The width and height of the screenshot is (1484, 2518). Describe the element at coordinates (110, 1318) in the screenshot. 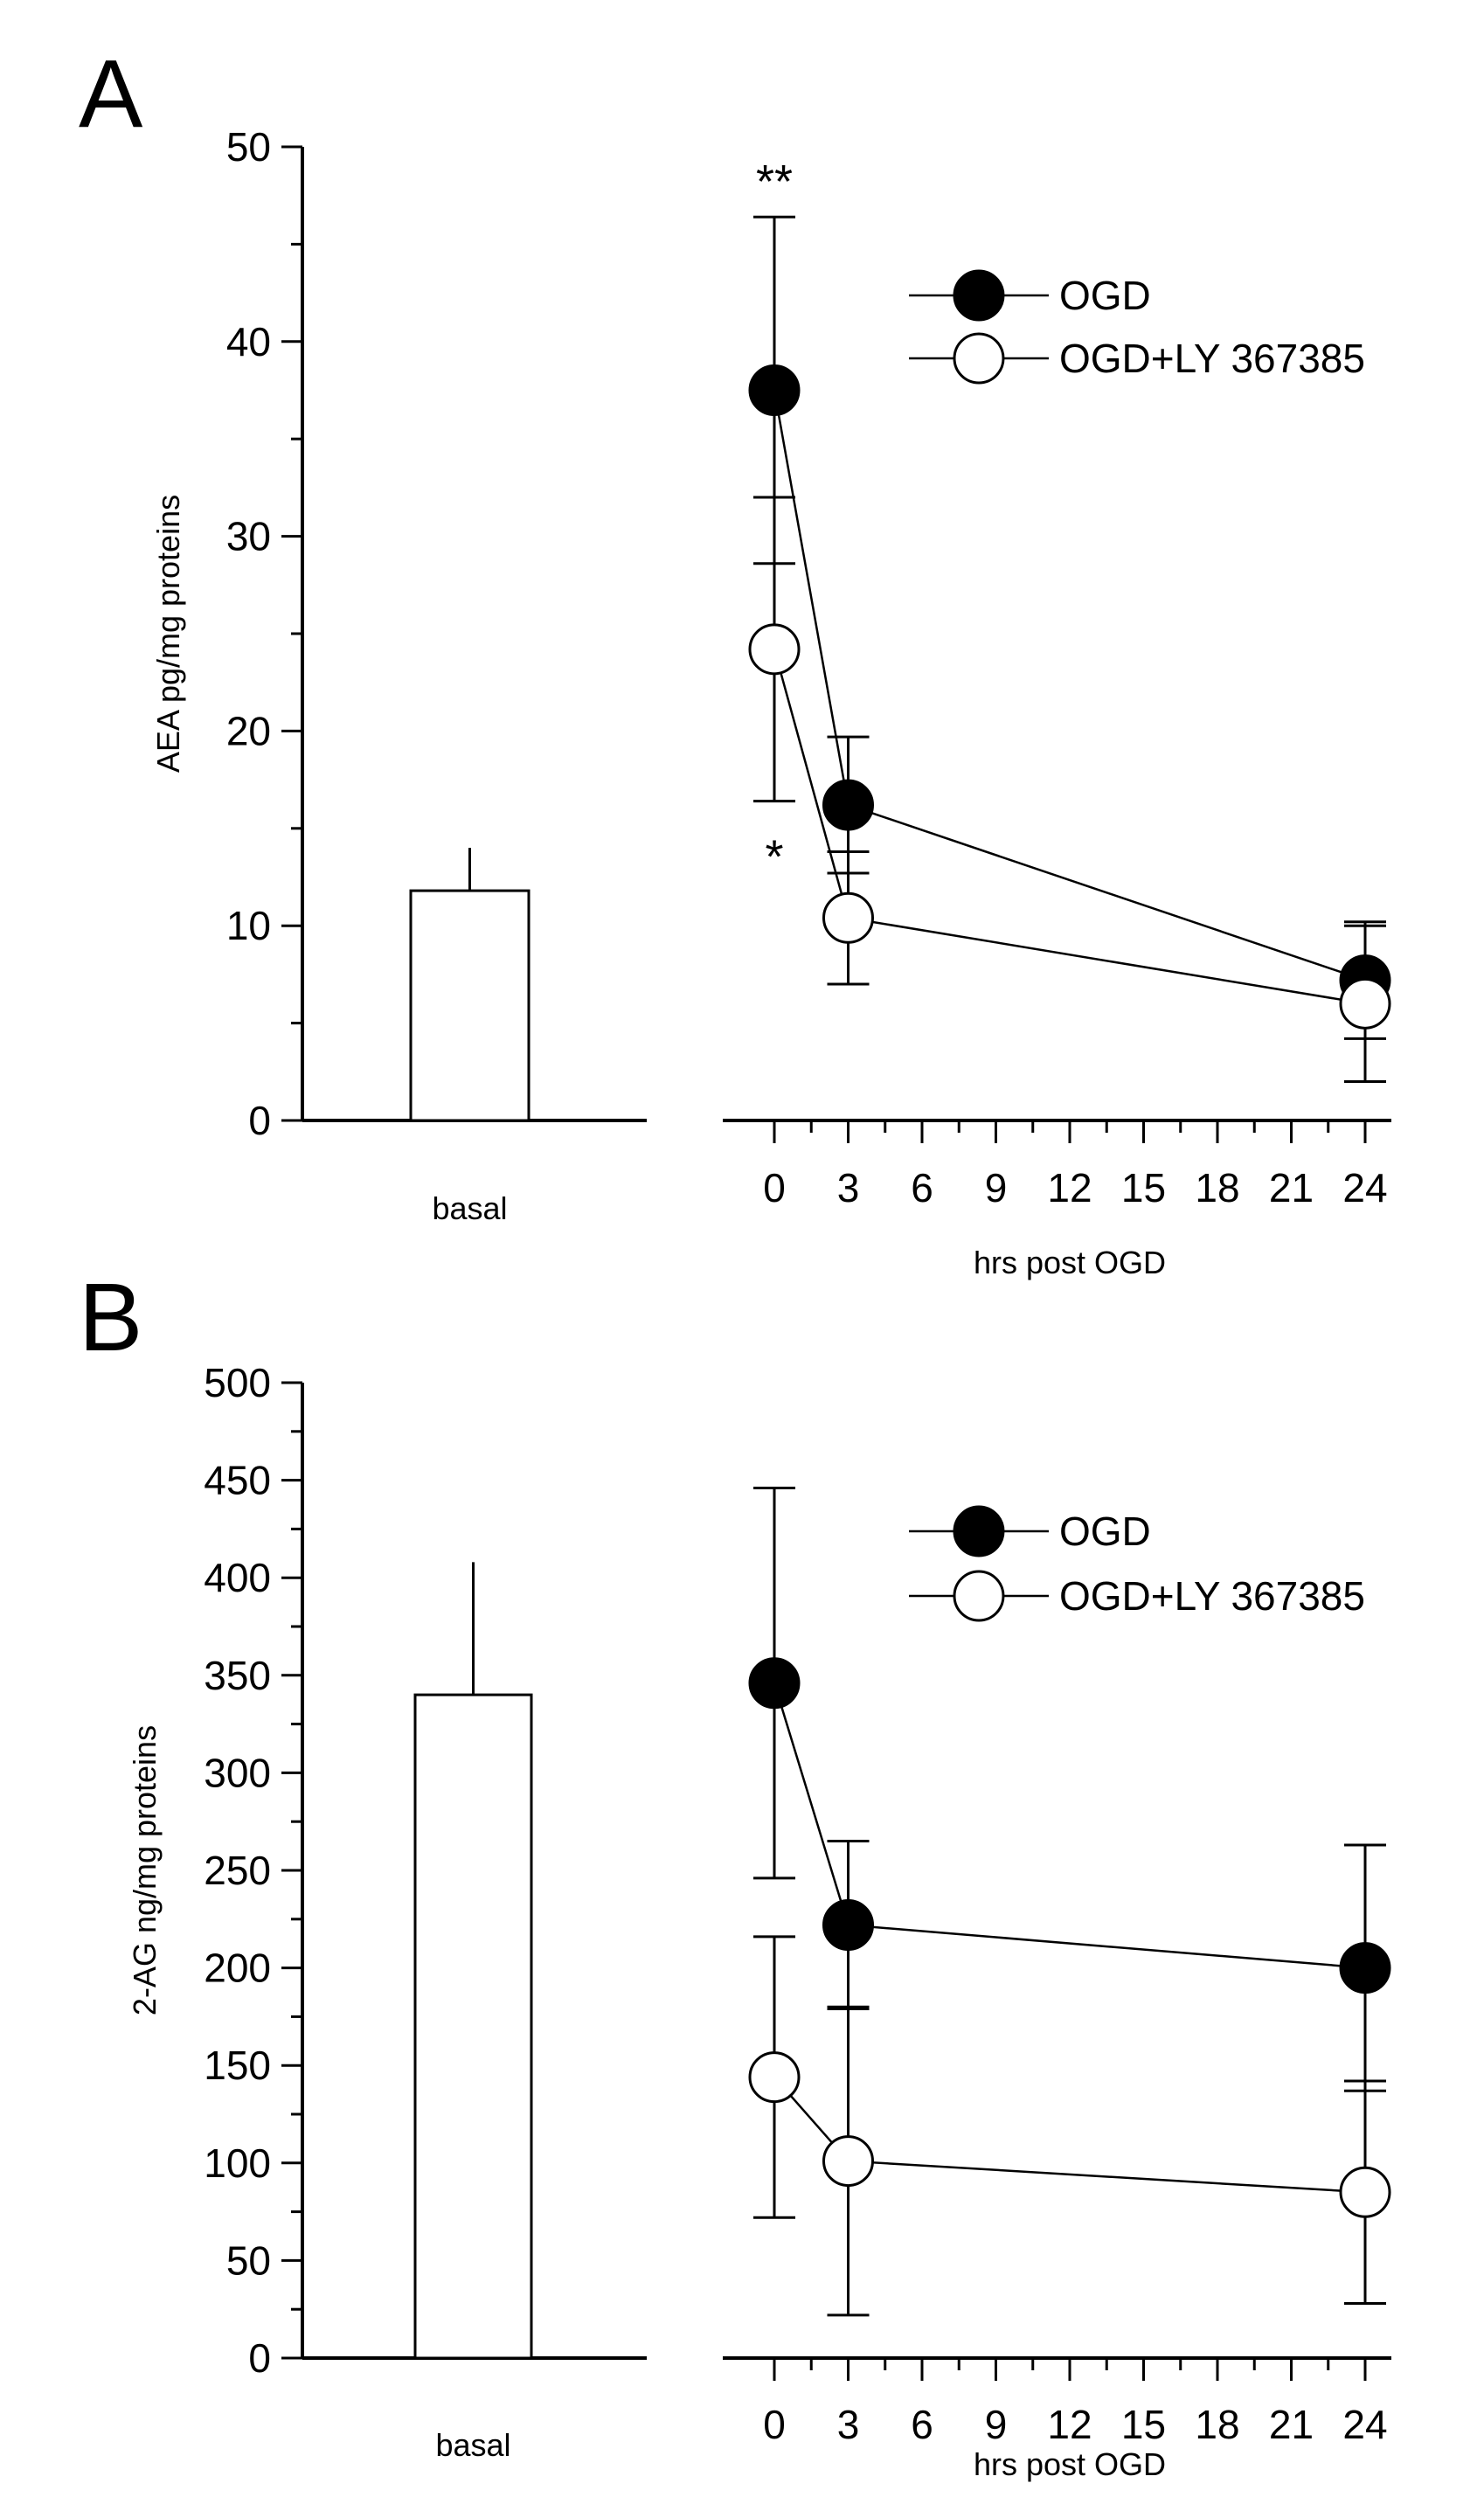

I see `panel-letter: B` at that location.